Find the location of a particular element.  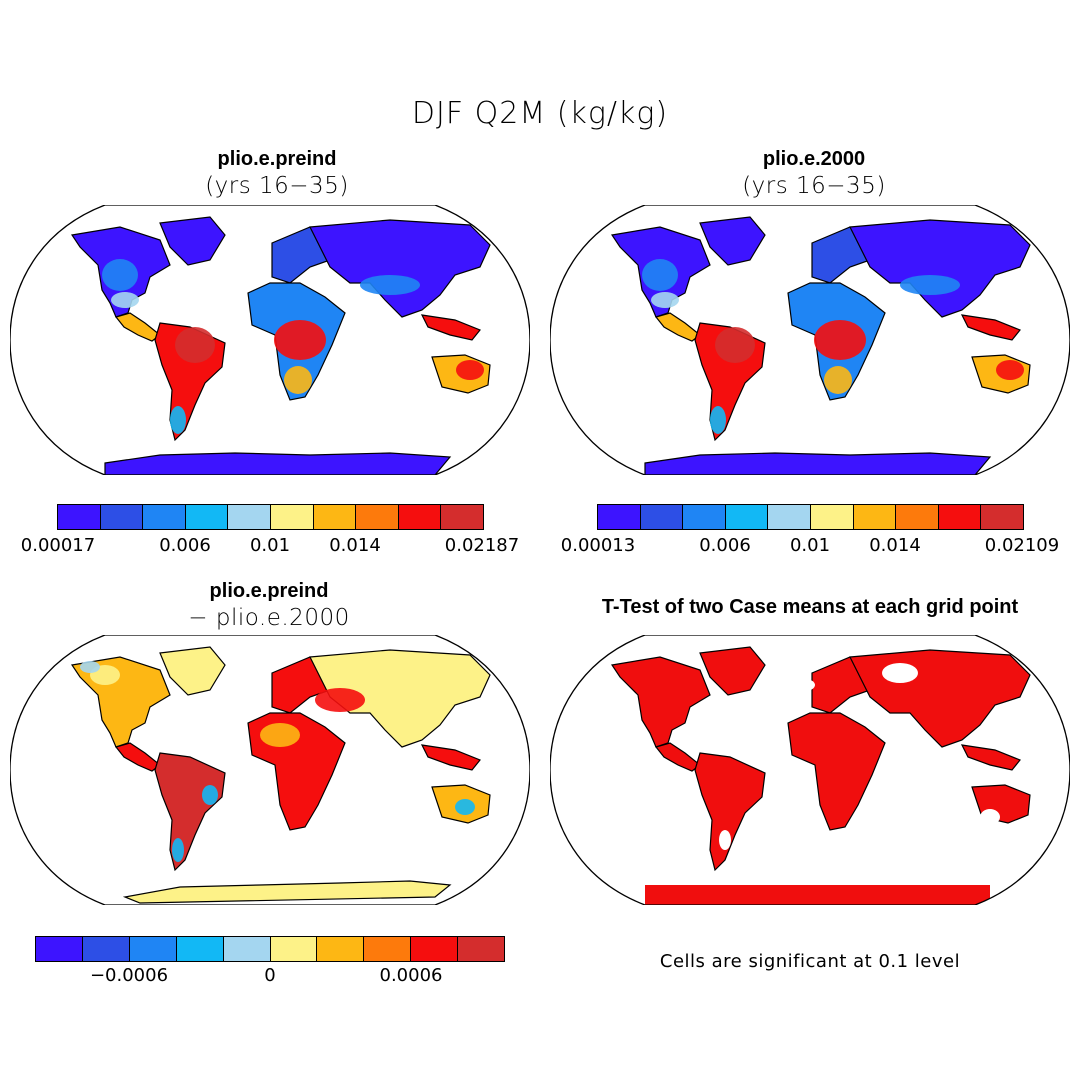

seasia-significant-region is located at coordinates (990, 757).